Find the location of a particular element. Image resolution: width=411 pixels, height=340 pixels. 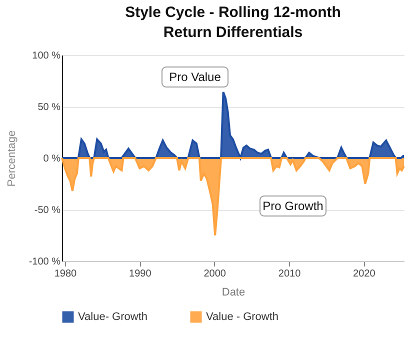

legend-label: Value- Growth is located at coordinates (113, 317).